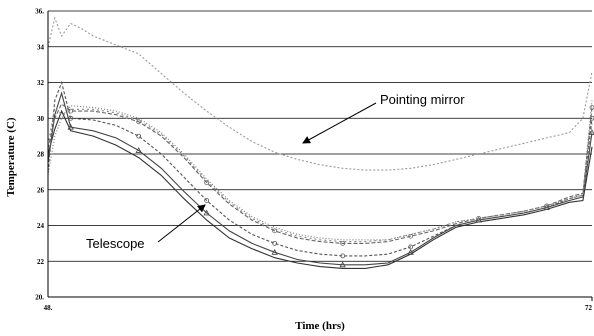  I want to click on y-axis-title: Temperature (C), so click(11, 156).